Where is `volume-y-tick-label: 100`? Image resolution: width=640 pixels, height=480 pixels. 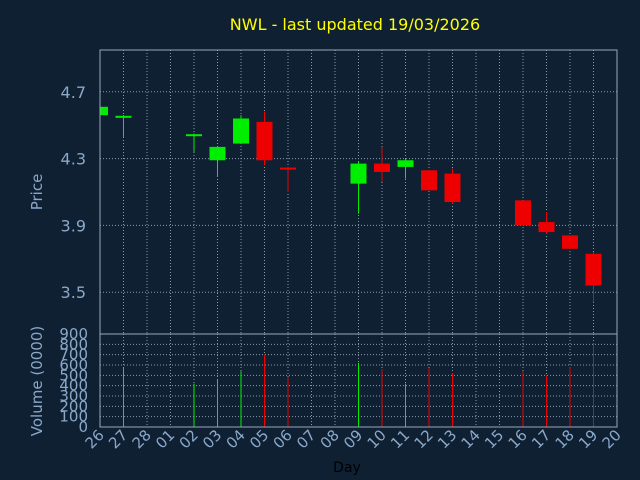 volume-y-tick-label: 100 is located at coordinates (73, 417).